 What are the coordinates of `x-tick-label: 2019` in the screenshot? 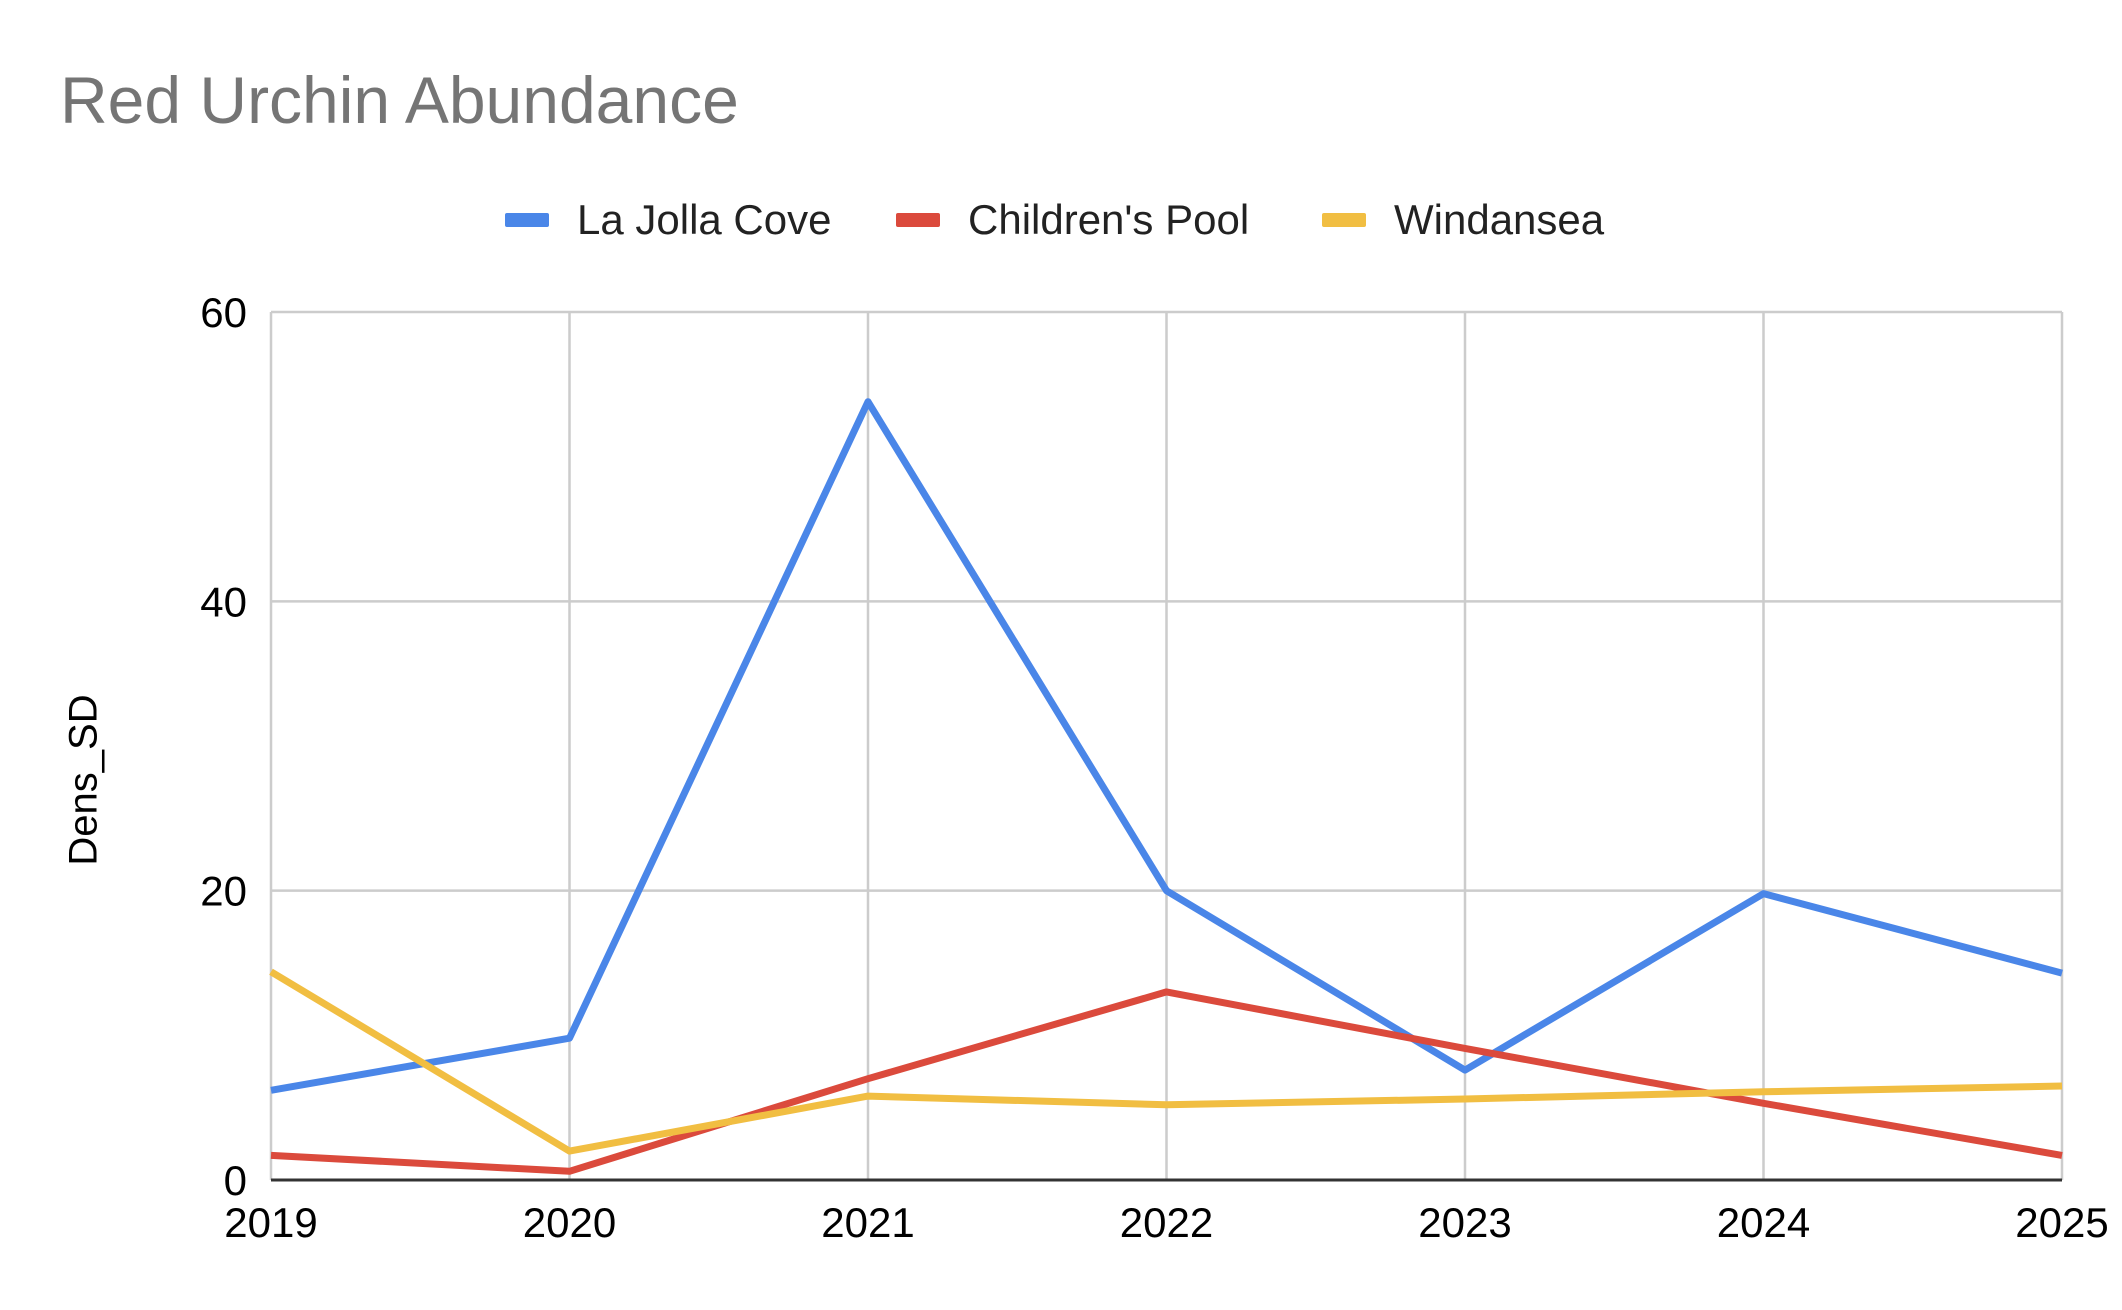 It's located at (270, 1222).